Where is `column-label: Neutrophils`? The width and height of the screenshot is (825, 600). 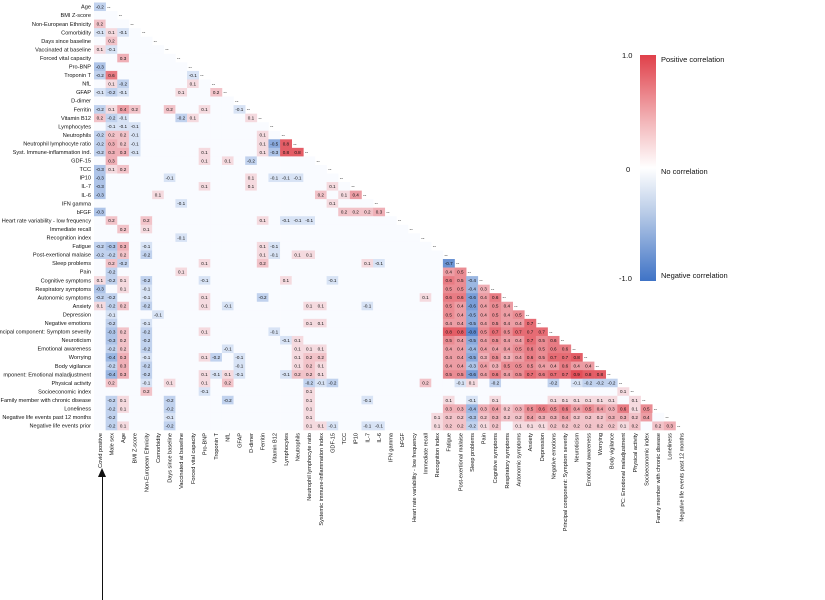 column-label: Neutrophils is located at coordinates (299, 447).